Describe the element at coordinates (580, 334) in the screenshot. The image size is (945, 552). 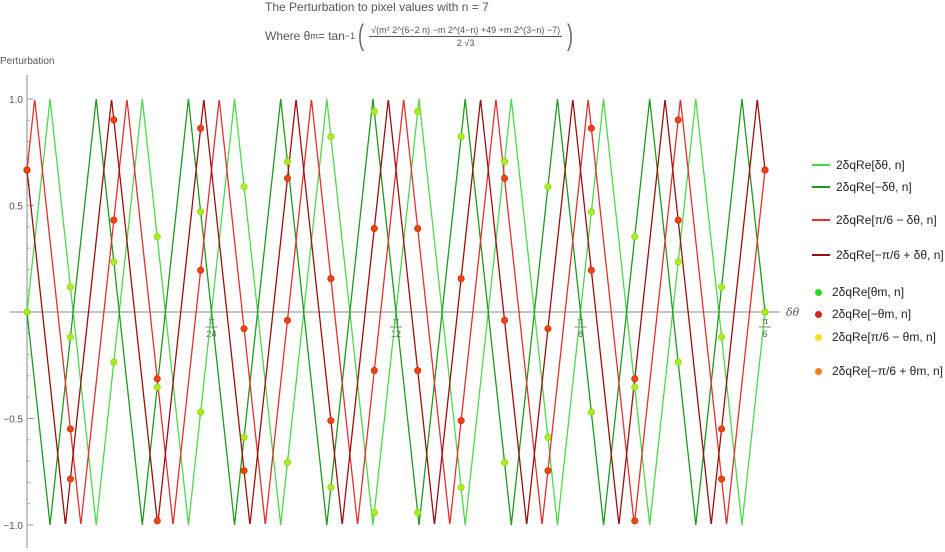
I see `x-tick-label-denominator: 8` at that location.